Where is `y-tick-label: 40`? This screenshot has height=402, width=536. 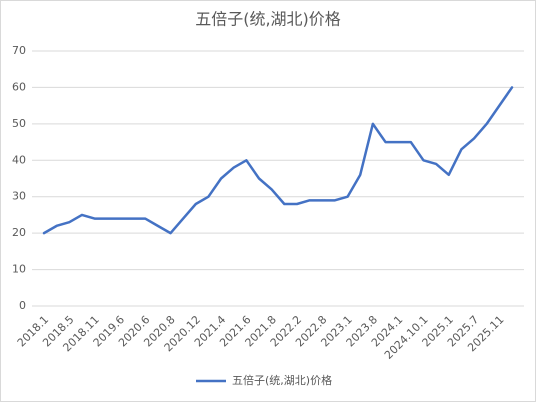 y-tick-label: 40 is located at coordinates (19, 159).